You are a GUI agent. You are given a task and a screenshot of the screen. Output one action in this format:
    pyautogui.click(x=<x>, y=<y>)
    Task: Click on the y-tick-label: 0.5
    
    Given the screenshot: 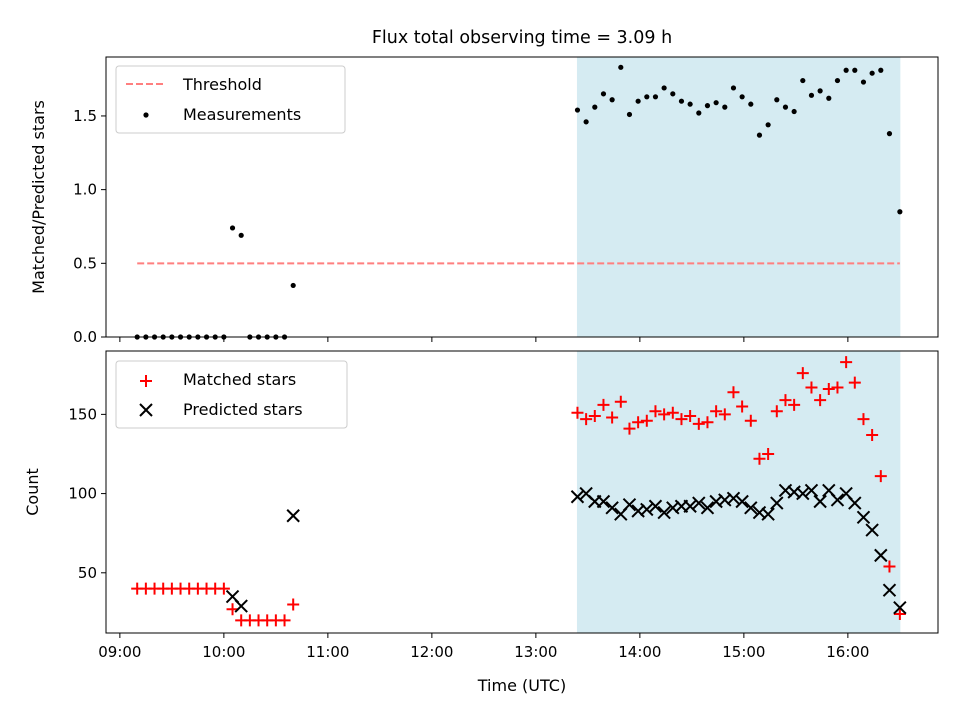 What is the action you would take?
    pyautogui.click(x=85, y=263)
    